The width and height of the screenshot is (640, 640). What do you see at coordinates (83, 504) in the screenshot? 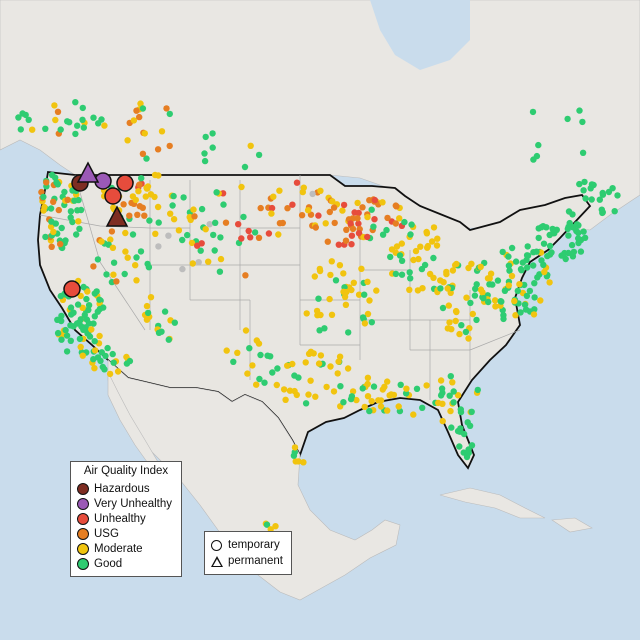
I see `very-unhealthy-swatch` at bounding box center [83, 504].